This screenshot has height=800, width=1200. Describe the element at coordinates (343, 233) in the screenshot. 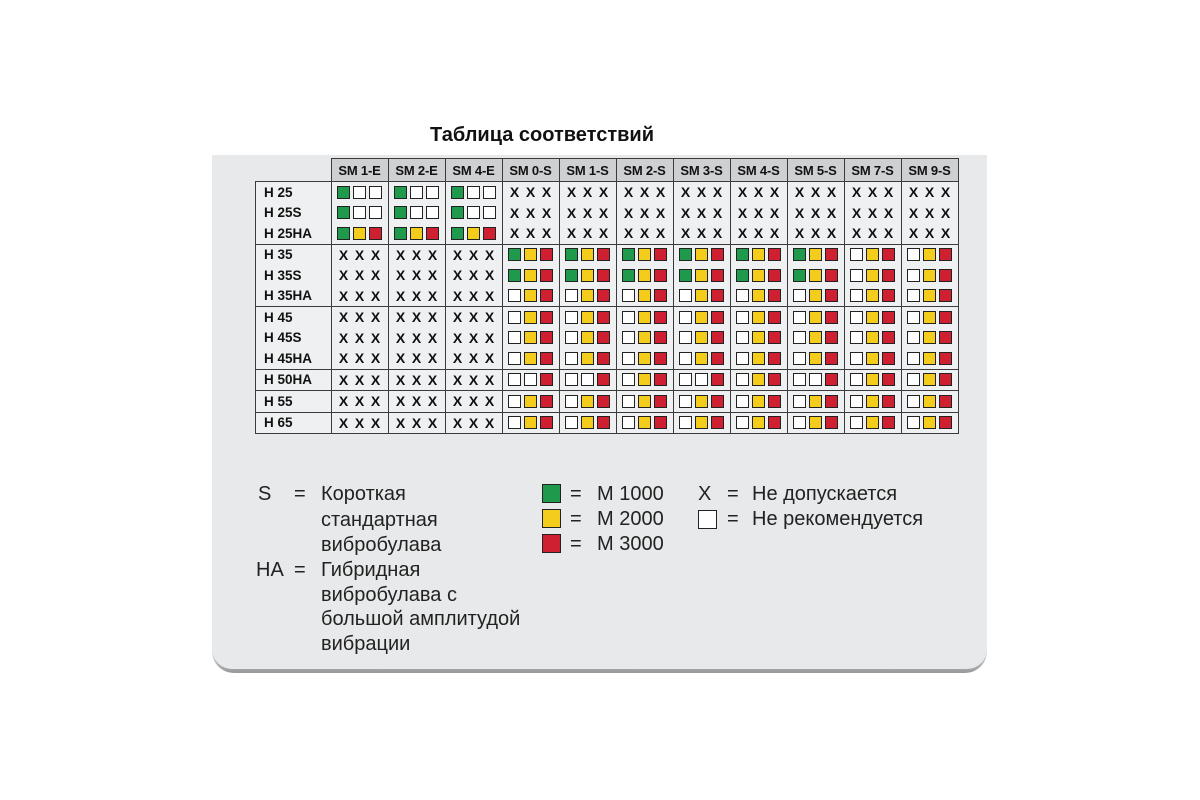

I see `green-swatch` at that location.